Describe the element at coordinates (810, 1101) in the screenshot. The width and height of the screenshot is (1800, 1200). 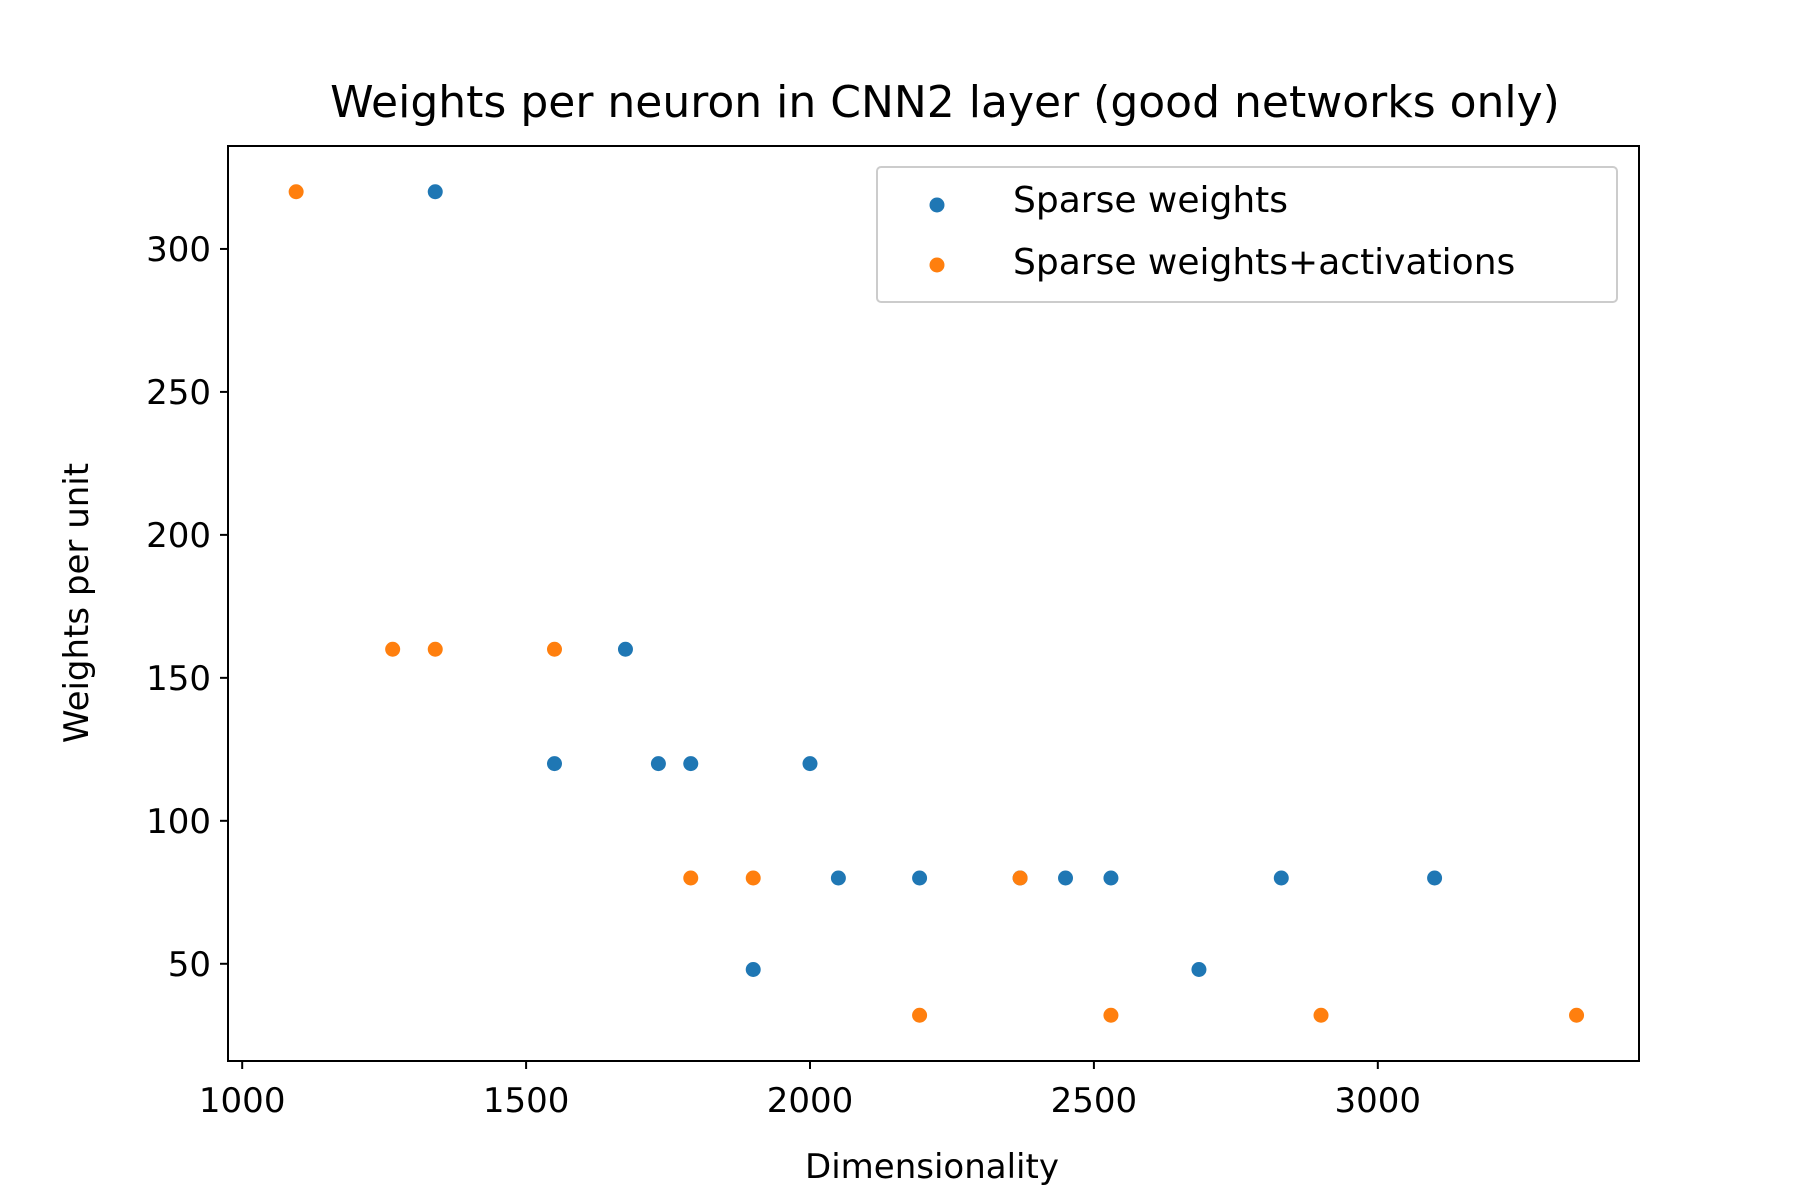
I see `x-tick-label-2: 2000` at that location.